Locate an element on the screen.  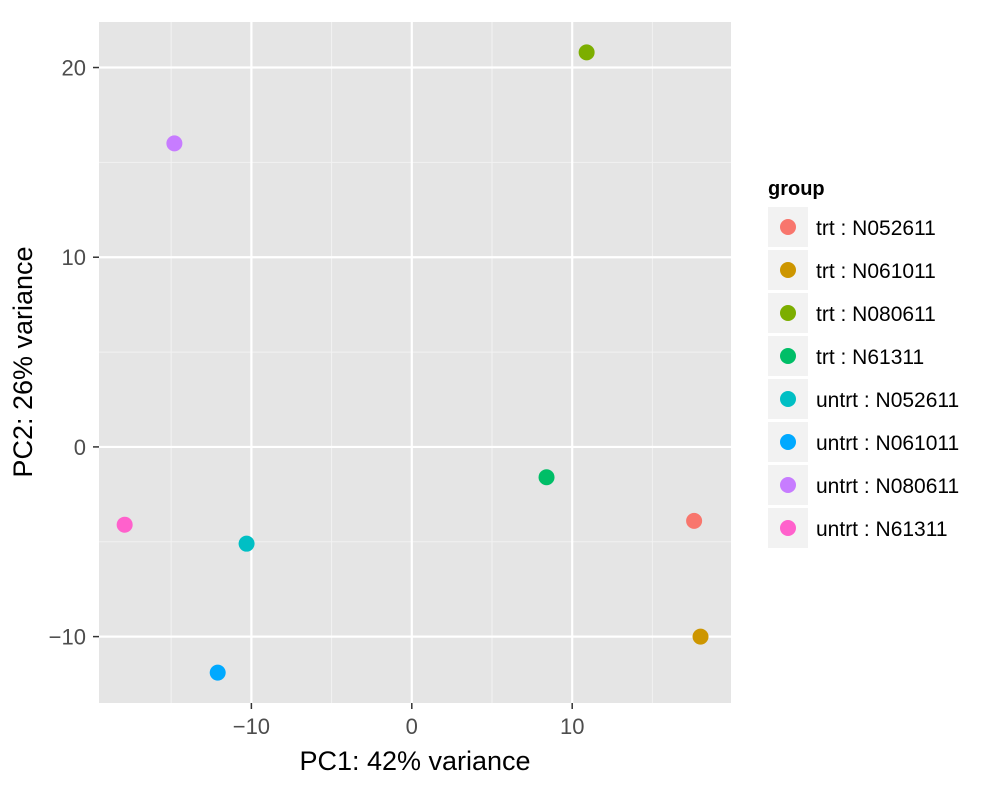
x-tick-label: 0 is located at coordinates (412, 726).